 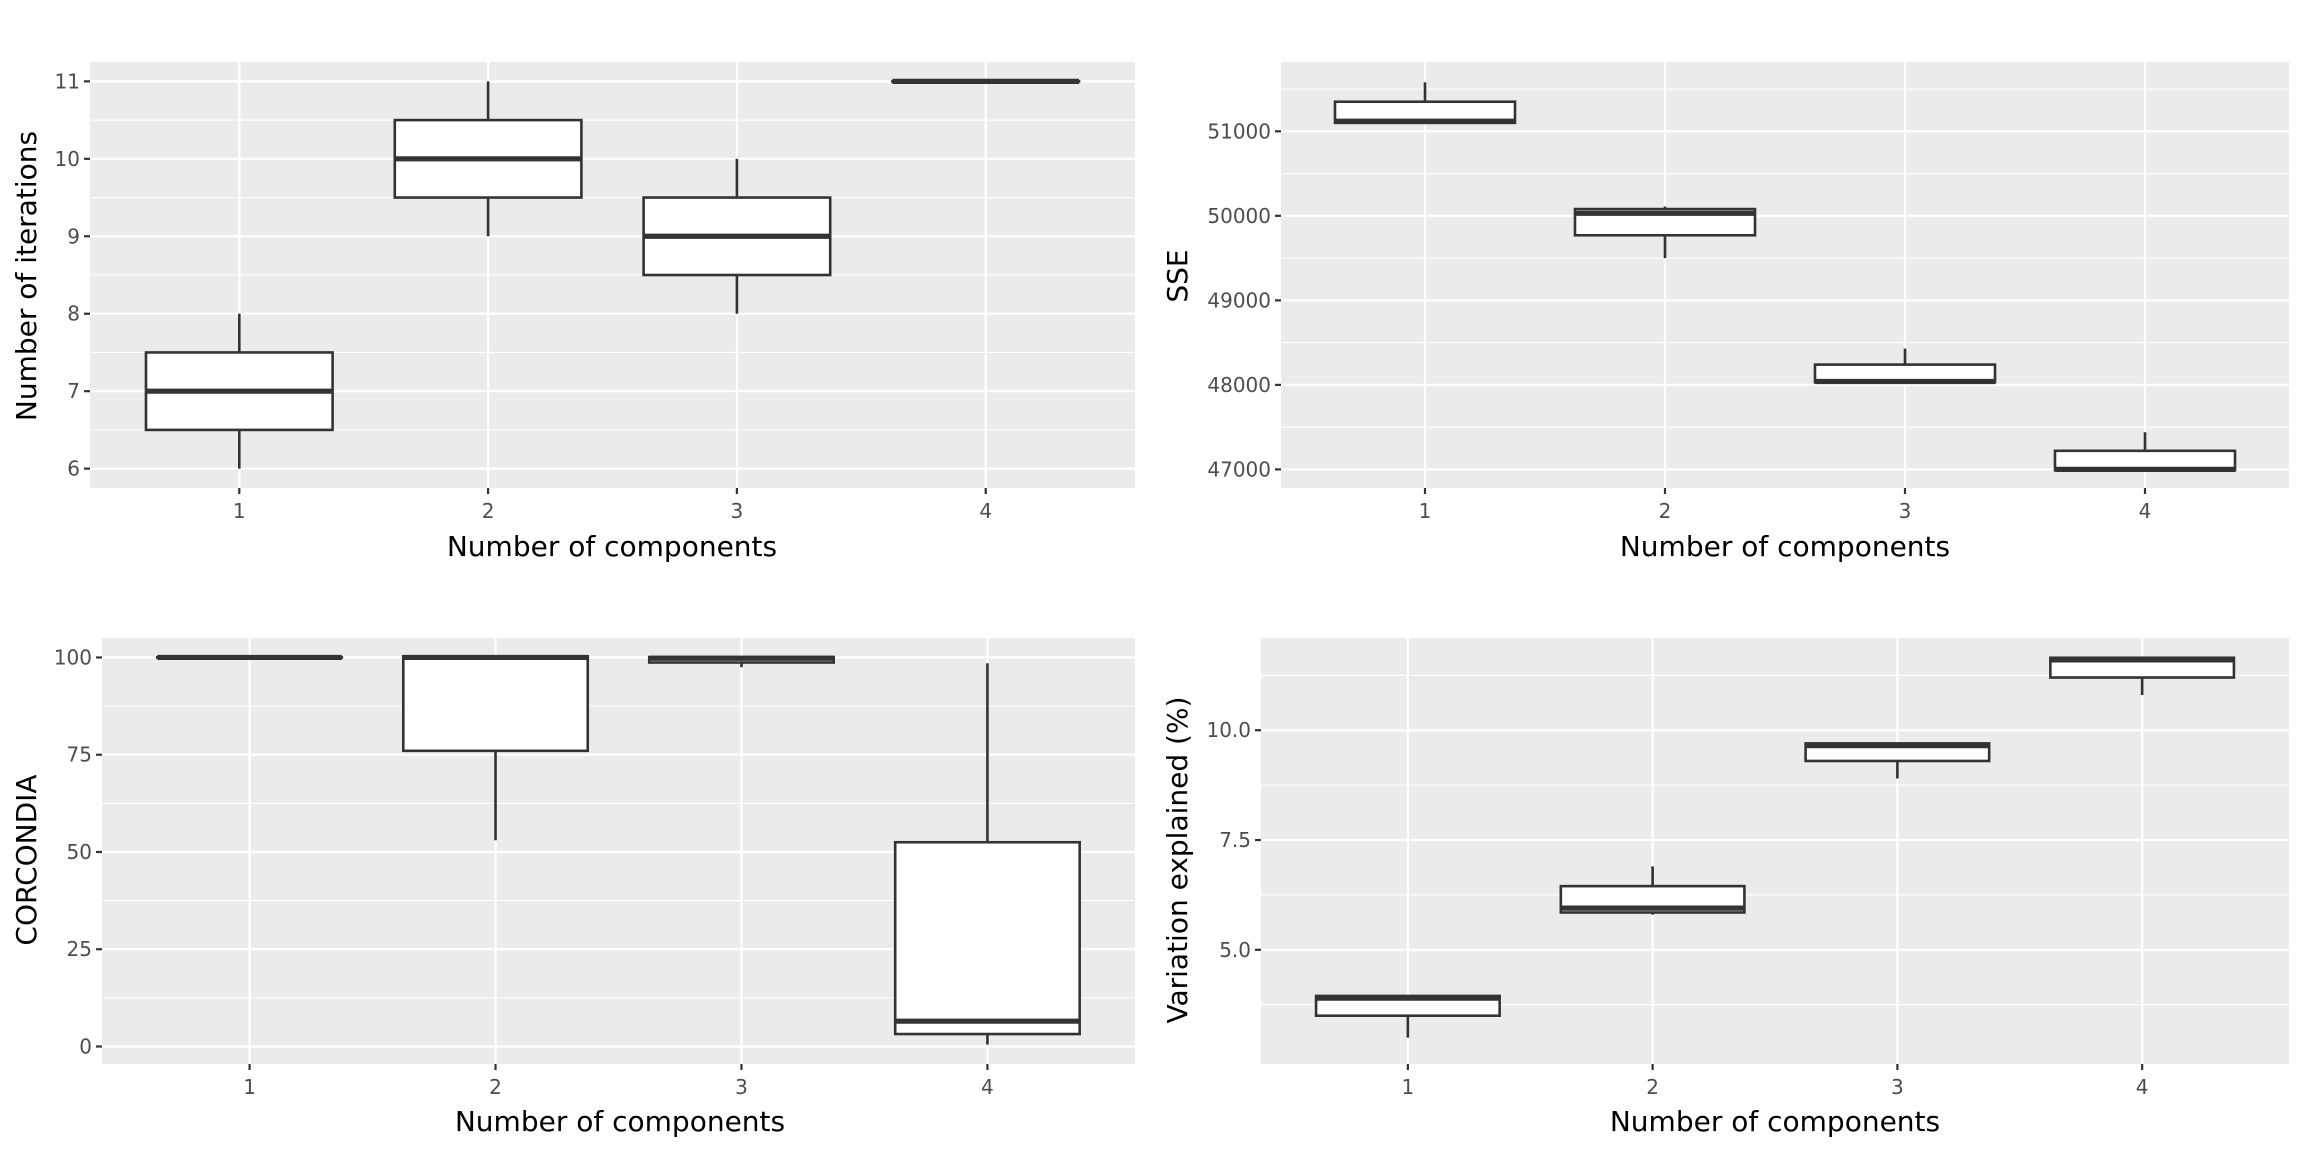 What do you see at coordinates (1239, 469) in the screenshot?
I see `y-tick-label: 47000` at bounding box center [1239, 469].